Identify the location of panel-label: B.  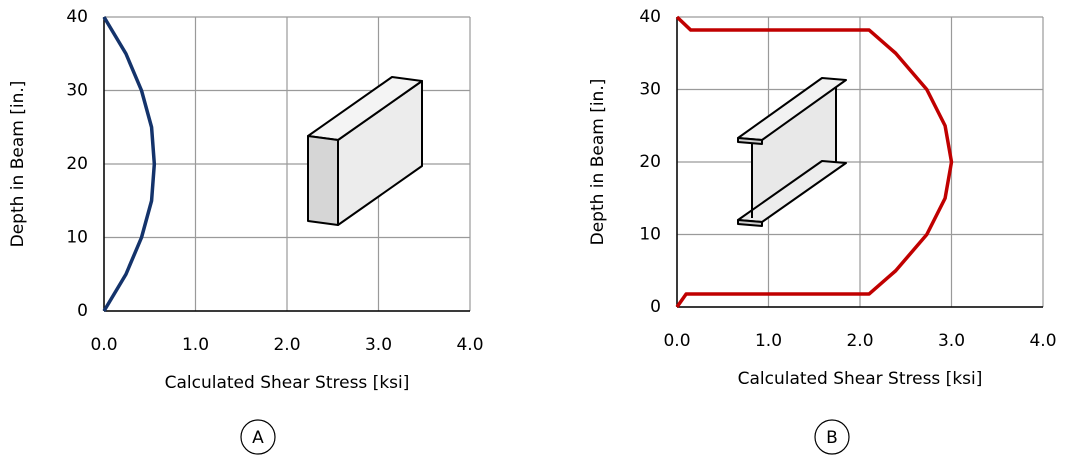
(832, 438).